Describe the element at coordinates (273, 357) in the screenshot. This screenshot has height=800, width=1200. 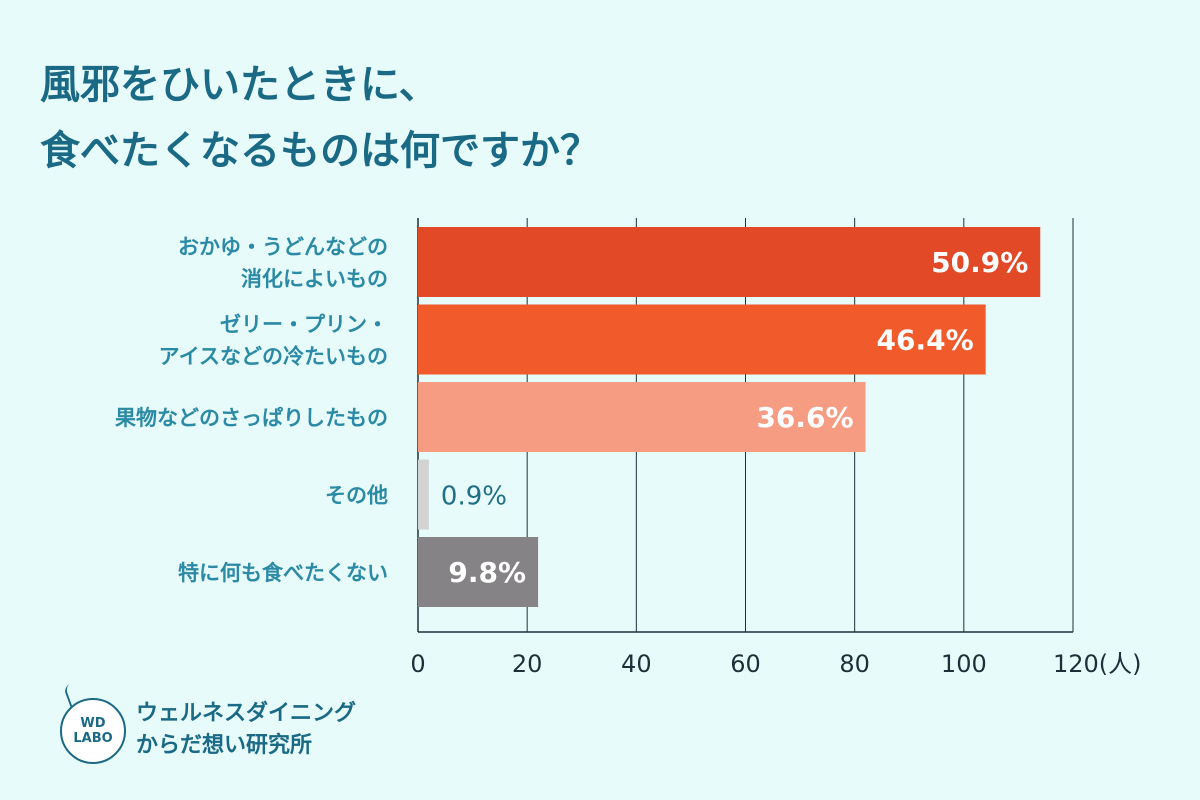
I see `category-label: アイスなどの冷たいもの` at that location.